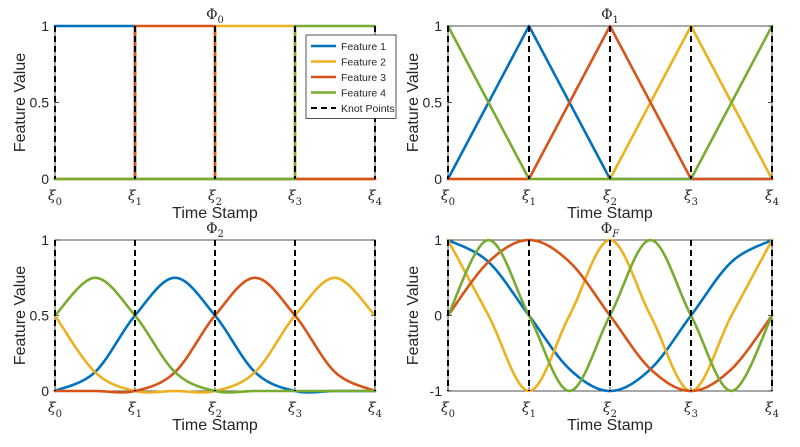 Image resolution: width=800 pixels, height=447 pixels. I want to click on legend-label: Feature 4, so click(363, 94).